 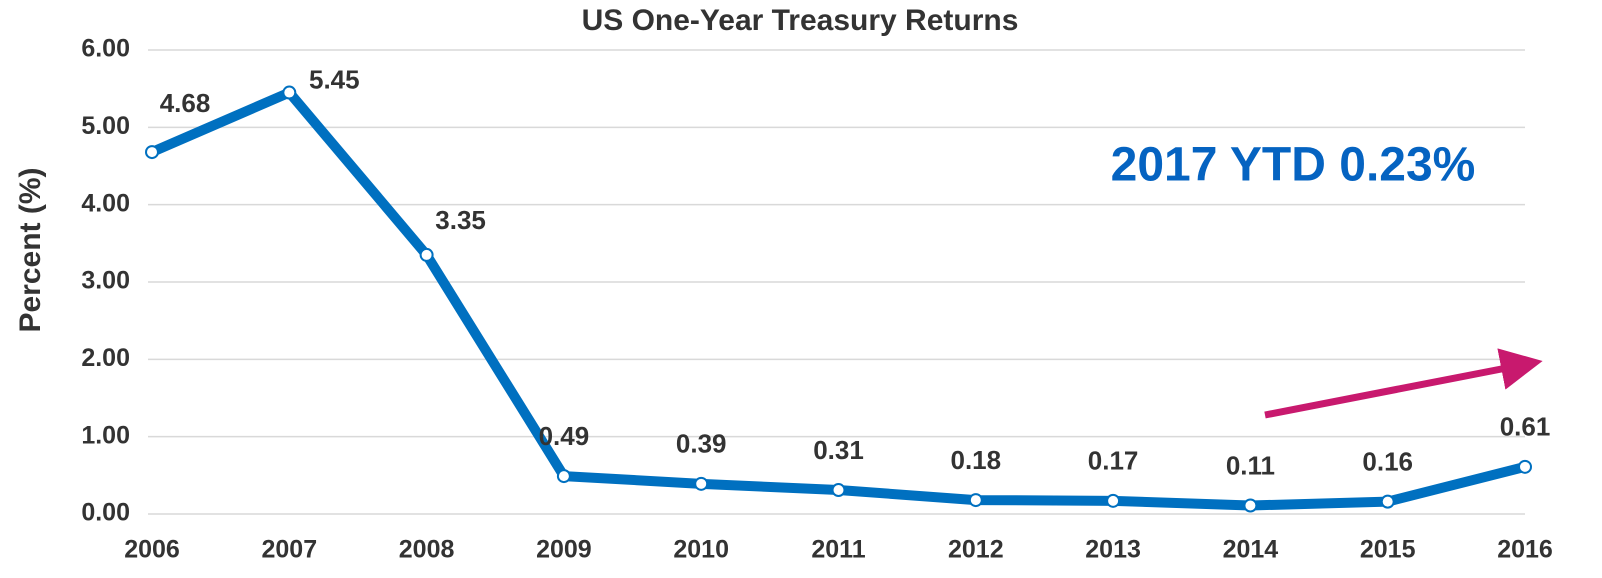 I want to click on data-label: 0.61, so click(x=1525, y=427).